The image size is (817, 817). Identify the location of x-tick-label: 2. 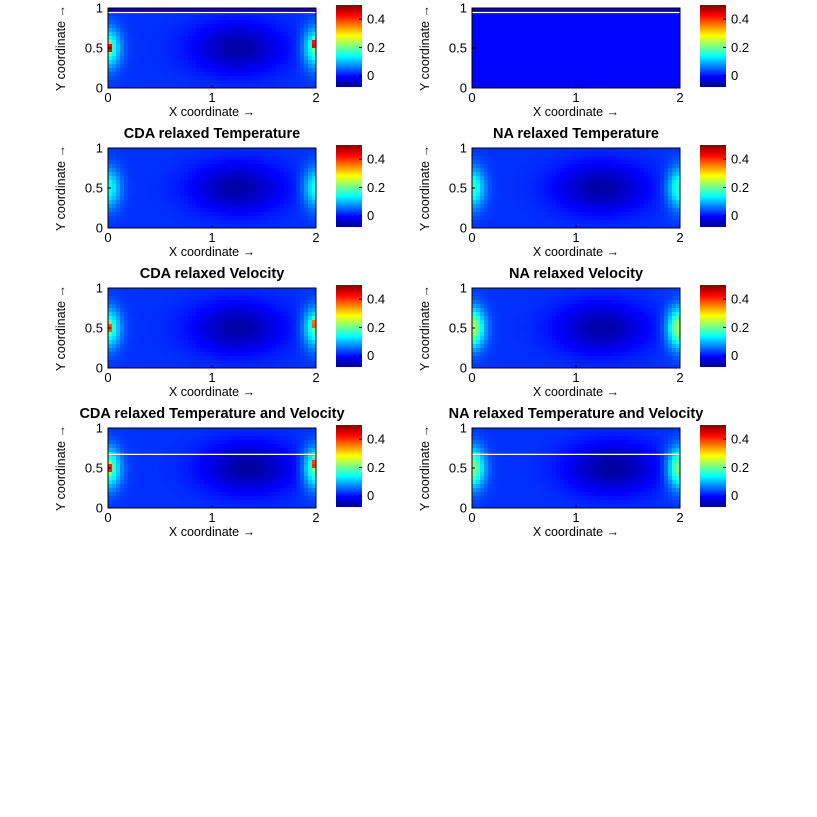
(315, 237).